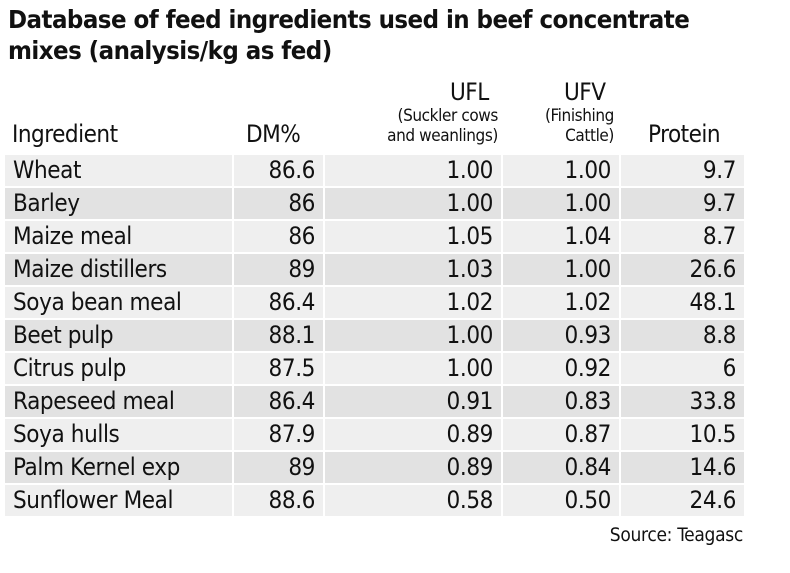 Image resolution: width=790 pixels, height=573 pixels. I want to click on cell-ingredient: Sunflower Meal, so click(118, 500).